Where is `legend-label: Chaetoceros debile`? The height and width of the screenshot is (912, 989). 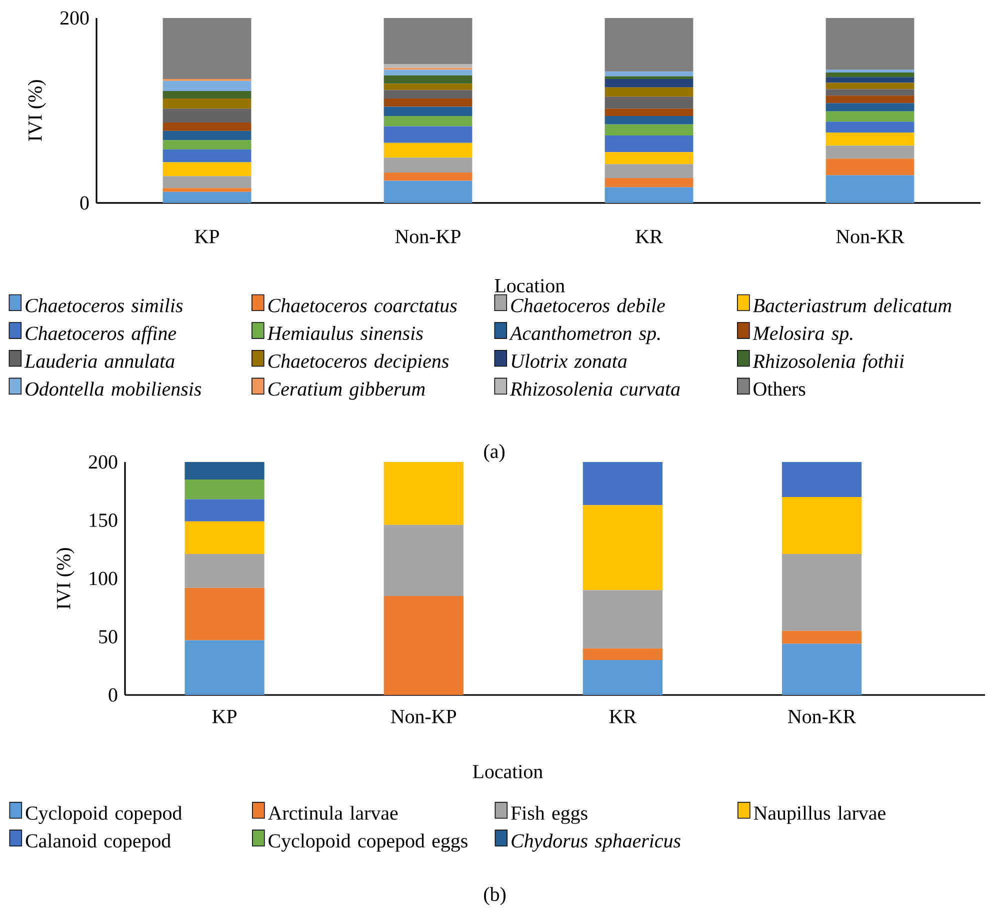 legend-label: Chaetoceros debile is located at coordinates (588, 305).